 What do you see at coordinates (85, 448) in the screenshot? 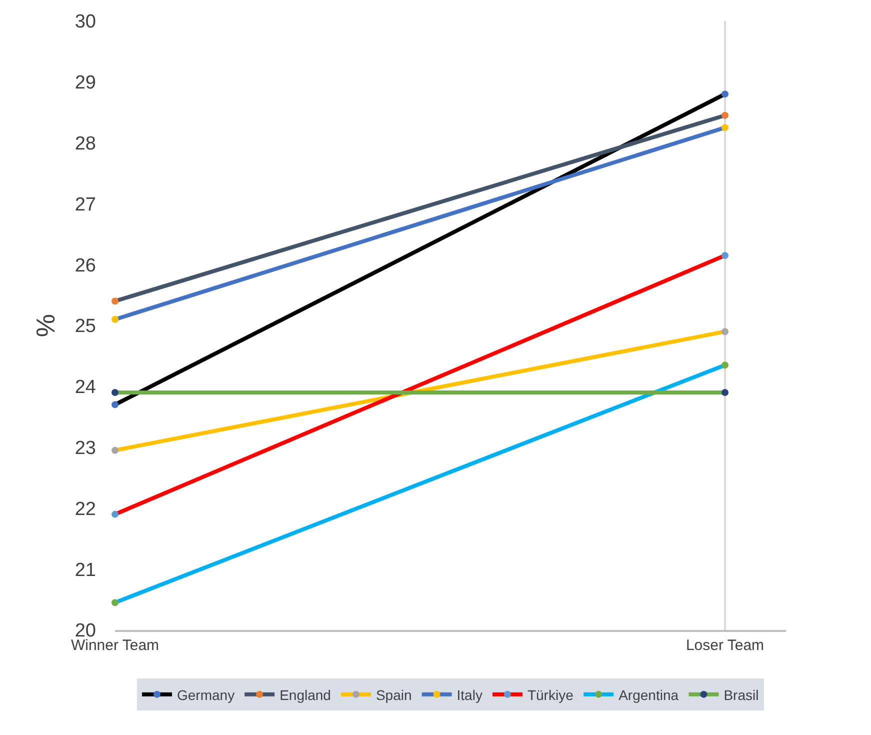
I see `y-tick-label: 23` at bounding box center [85, 448].